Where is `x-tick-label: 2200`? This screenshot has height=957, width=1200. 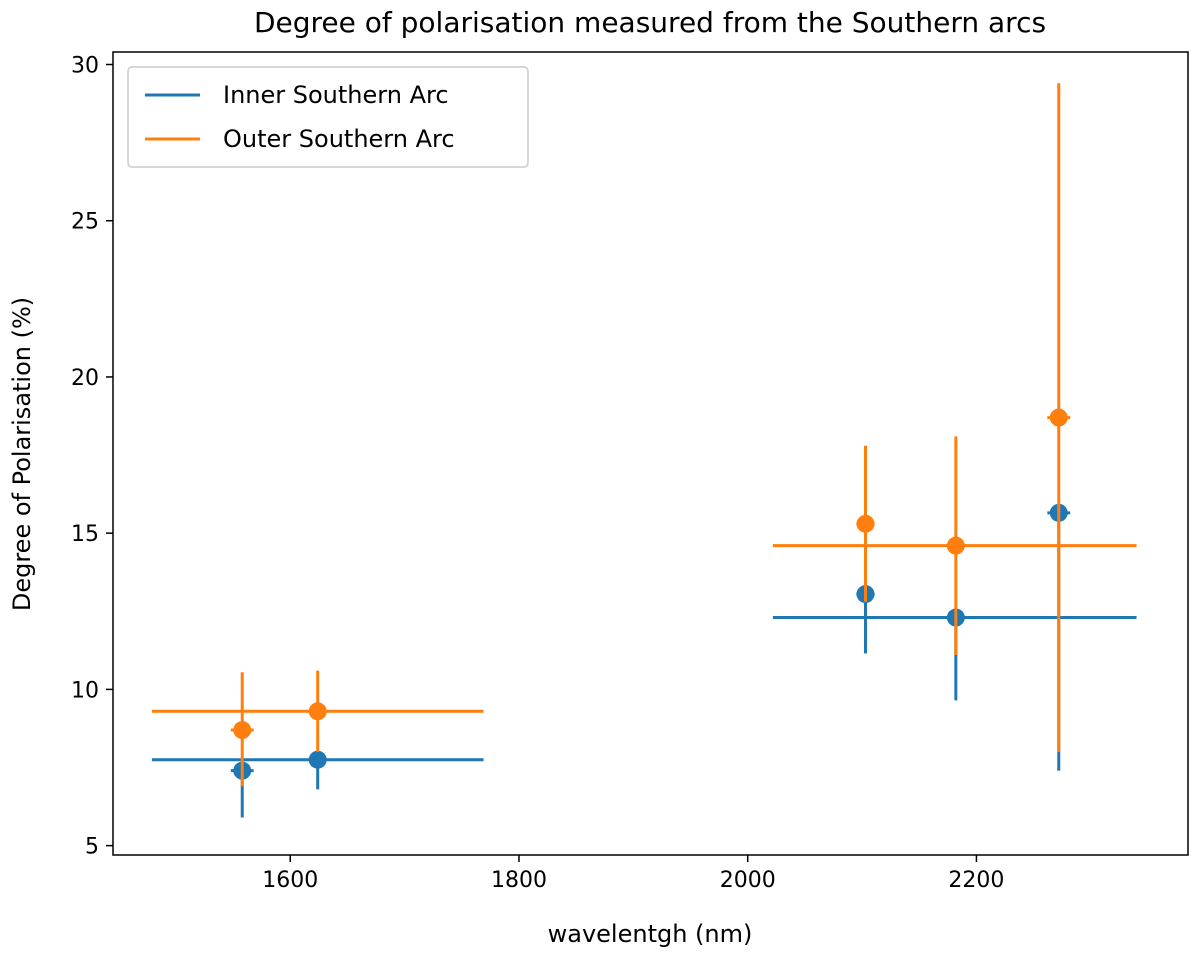 x-tick-label: 2200 is located at coordinates (976, 880).